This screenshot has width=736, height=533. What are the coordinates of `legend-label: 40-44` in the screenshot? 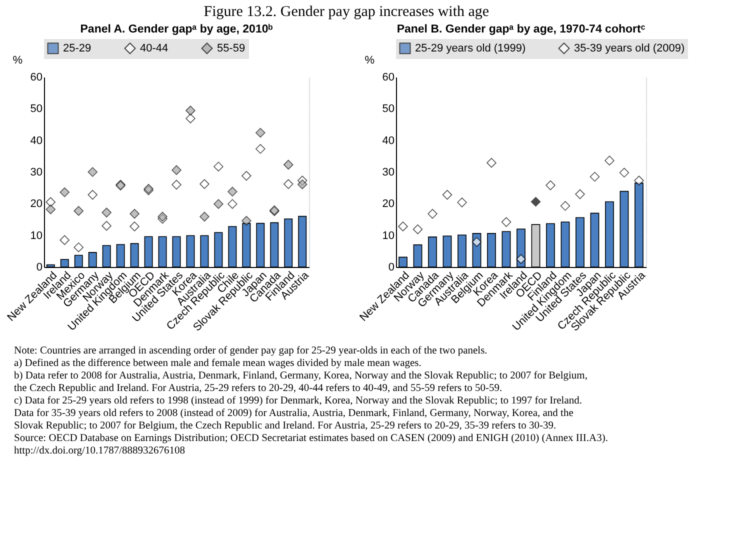 It's located at (154, 48).